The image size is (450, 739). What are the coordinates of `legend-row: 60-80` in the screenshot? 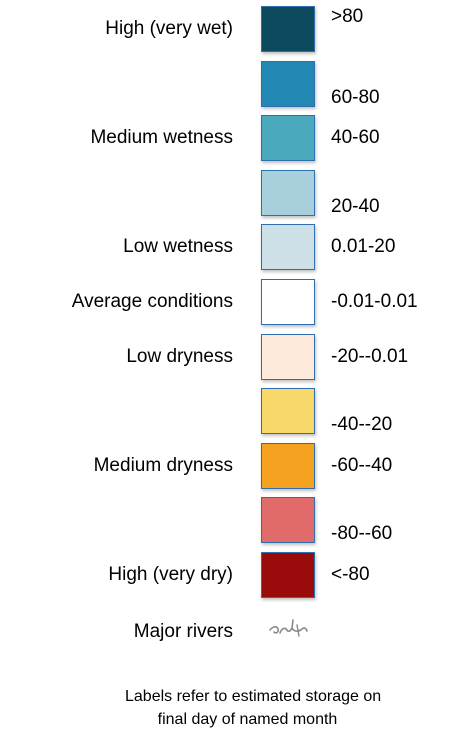 It's located at (225, 84).